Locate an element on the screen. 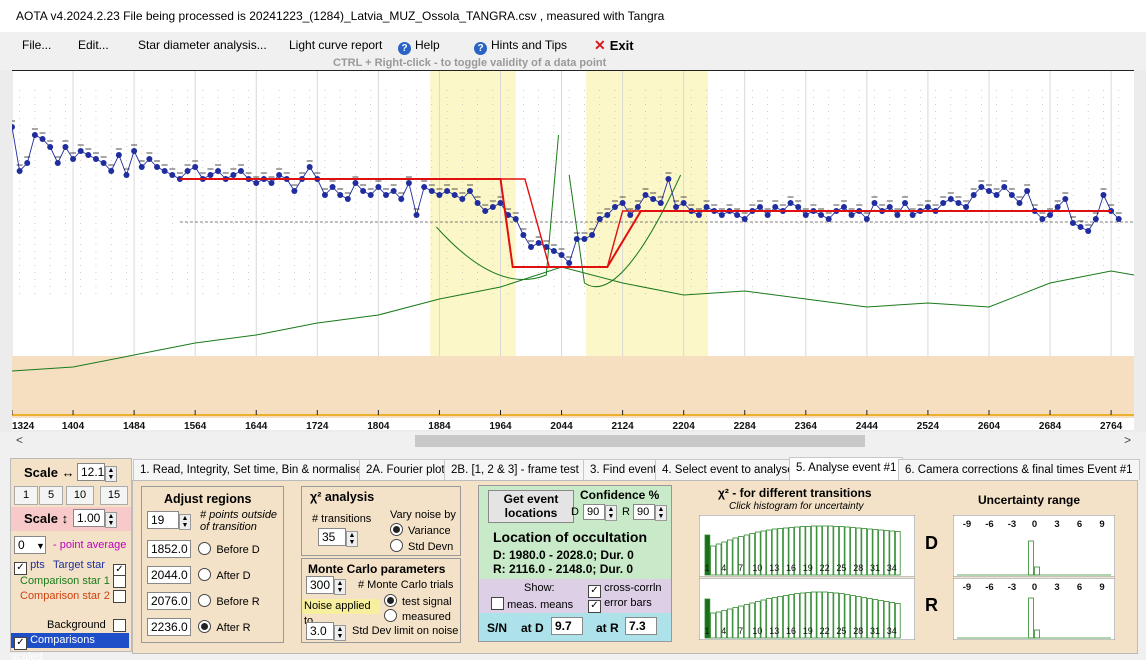 The width and height of the screenshot is (1146, 665). chevron-down-icon: ▼ is located at coordinates (40, 546).